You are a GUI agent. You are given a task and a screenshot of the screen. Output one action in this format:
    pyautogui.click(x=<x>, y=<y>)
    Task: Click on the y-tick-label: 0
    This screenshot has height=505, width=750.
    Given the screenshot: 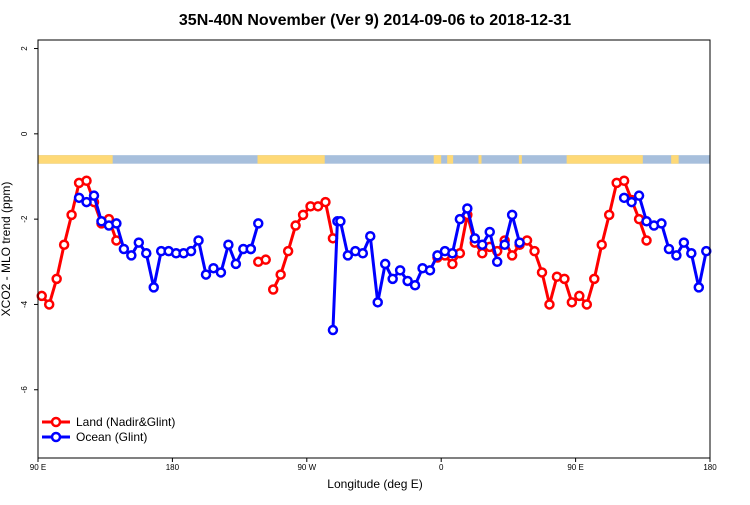 What is the action you would take?
    pyautogui.click(x=24, y=133)
    